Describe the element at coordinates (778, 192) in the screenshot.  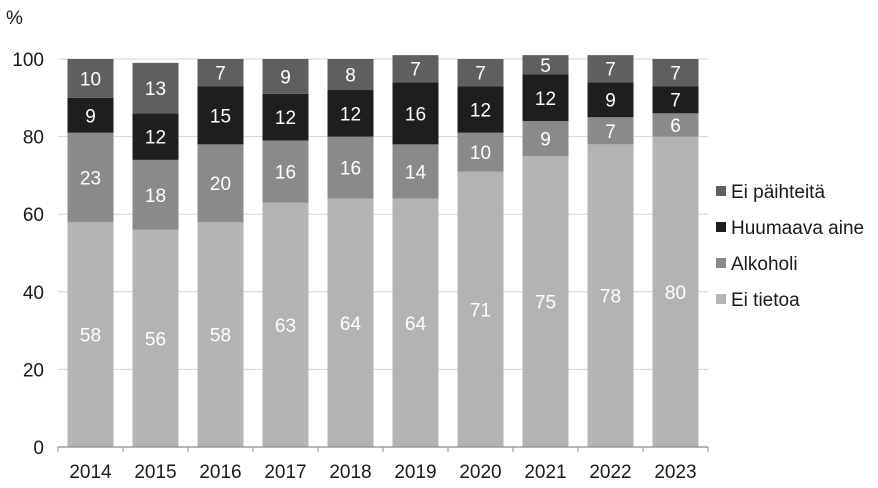
I see `legend-label: Ei päihteitä` at that location.